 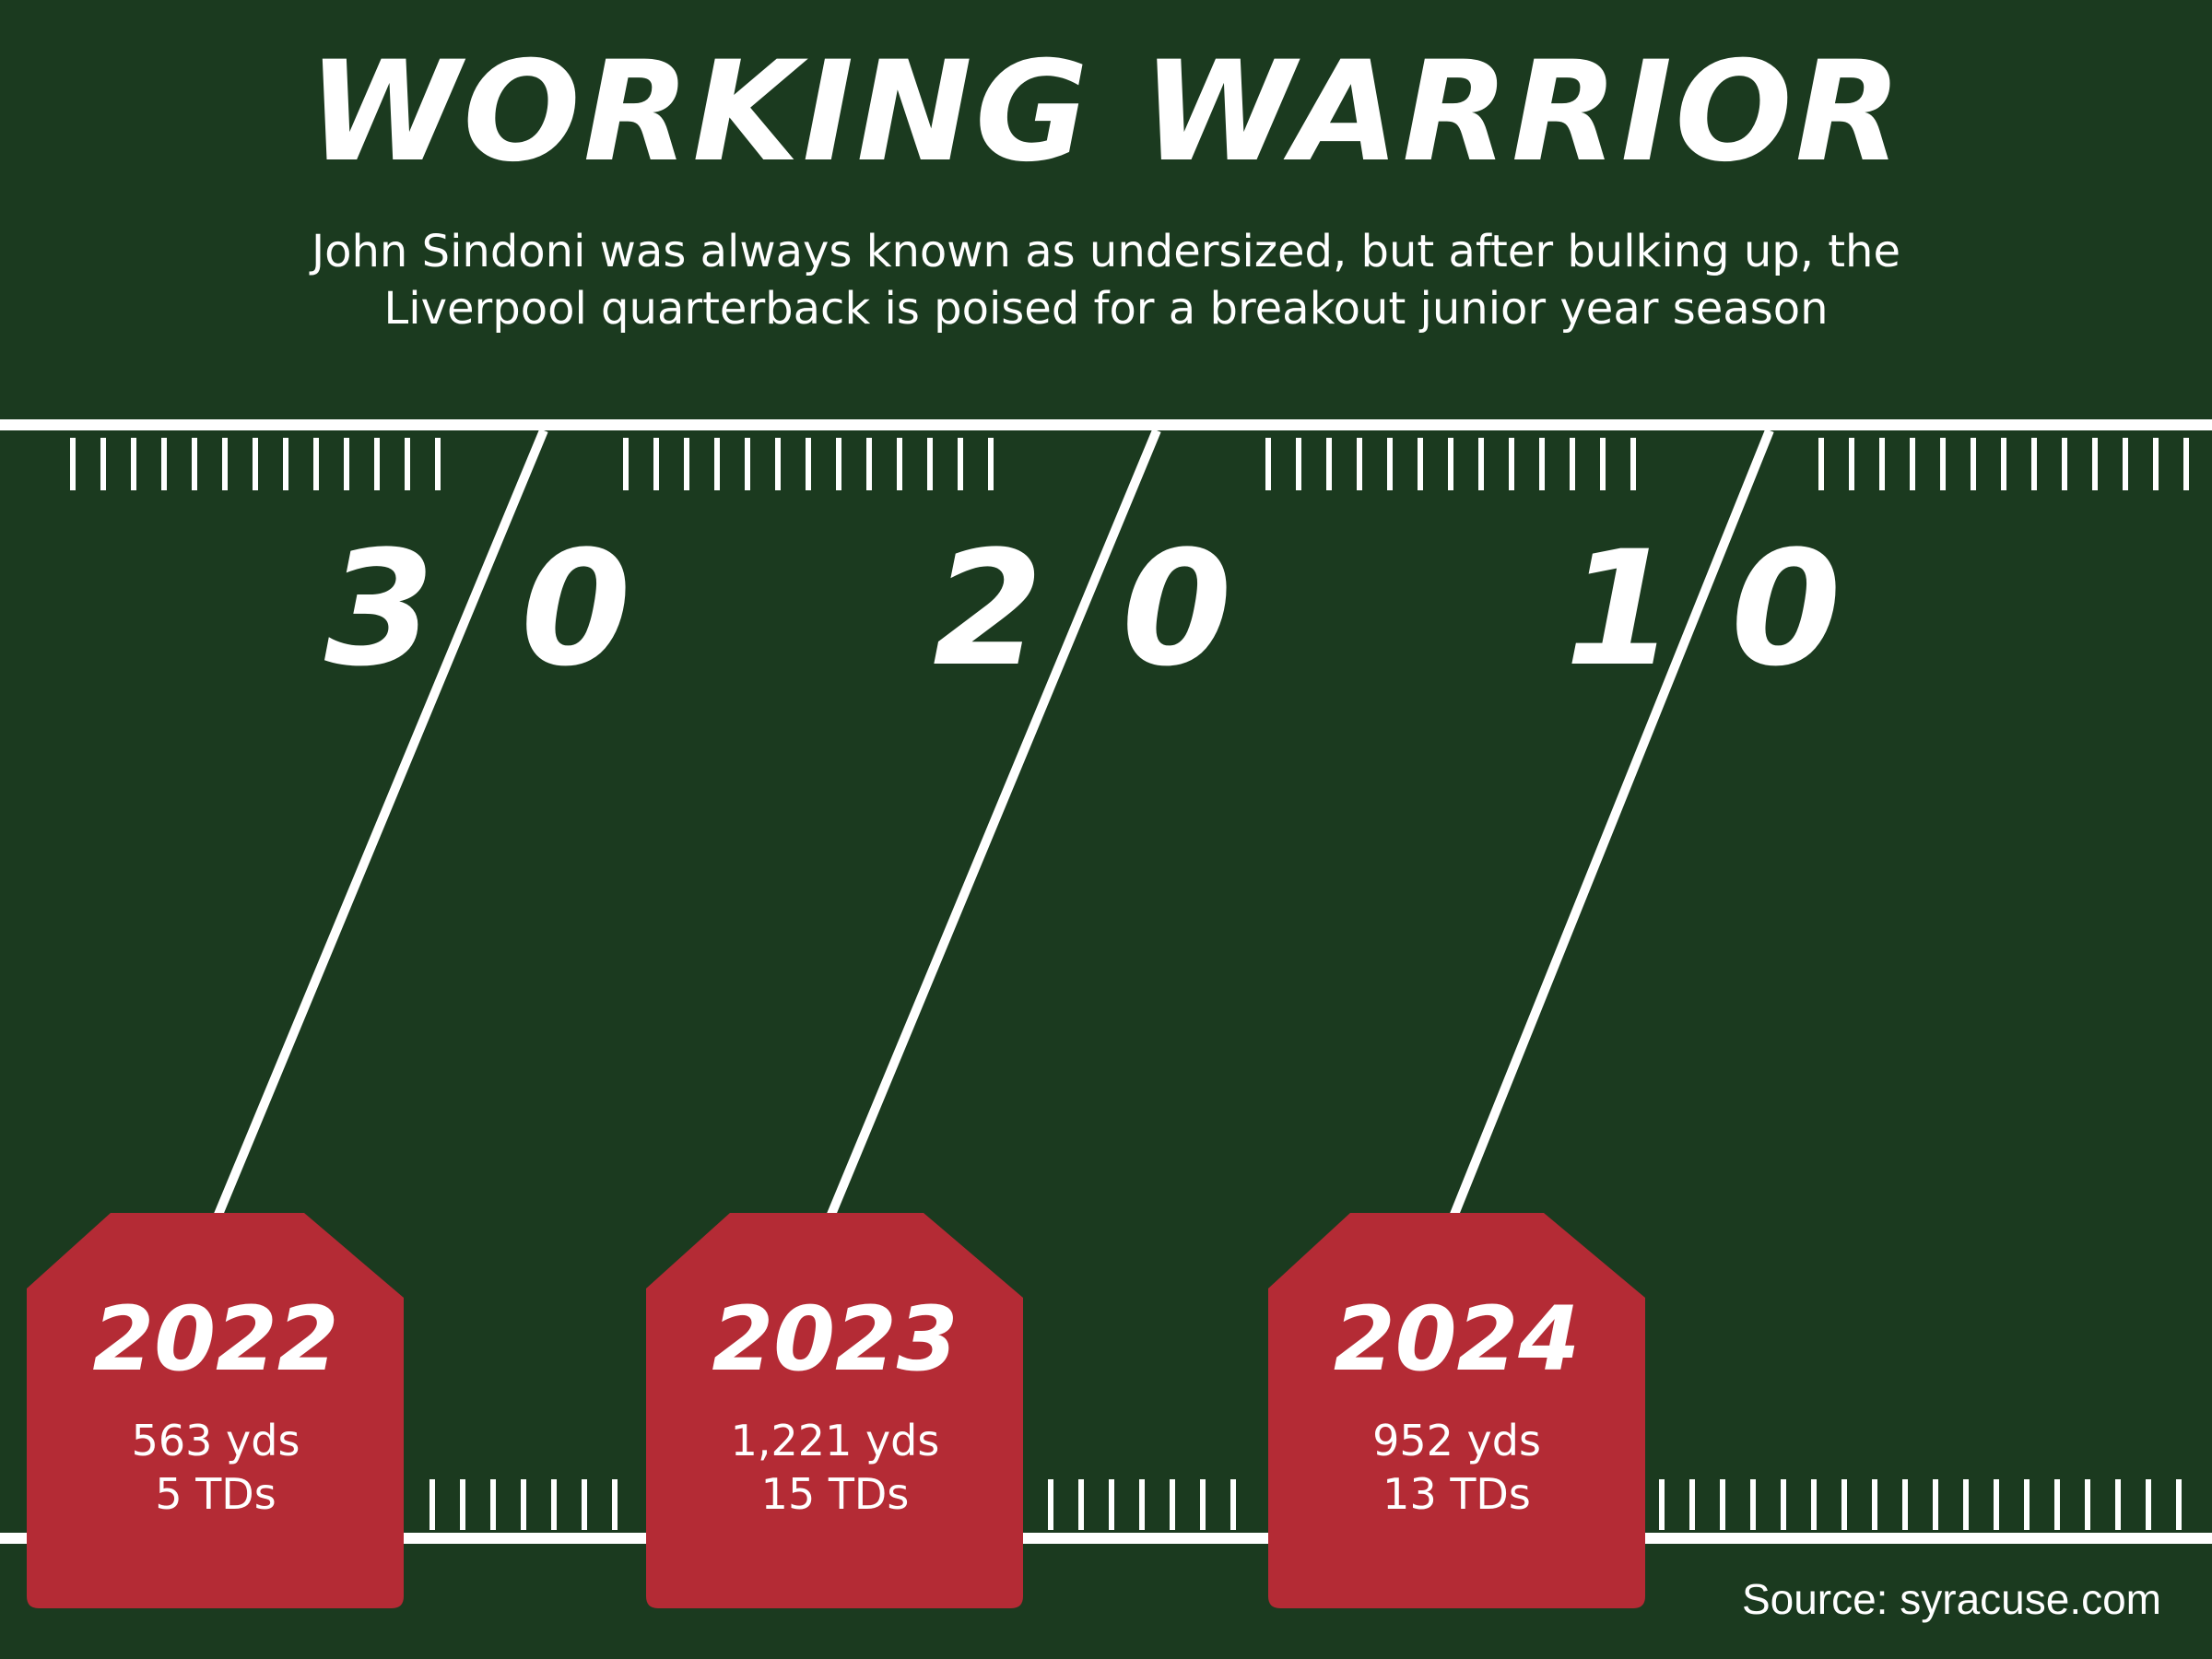 I want to click on season-tds: 13 TDs, so click(x=1456, y=1493).